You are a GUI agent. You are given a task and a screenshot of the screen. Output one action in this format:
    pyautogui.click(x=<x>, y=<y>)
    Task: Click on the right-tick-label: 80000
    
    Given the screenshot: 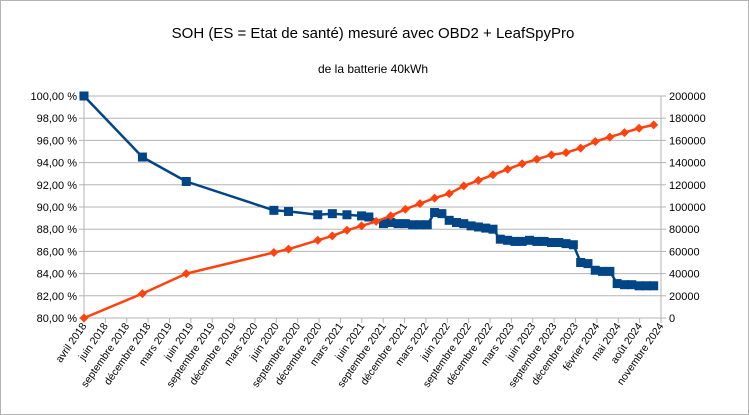 What is the action you would take?
    pyautogui.click(x=684, y=230)
    